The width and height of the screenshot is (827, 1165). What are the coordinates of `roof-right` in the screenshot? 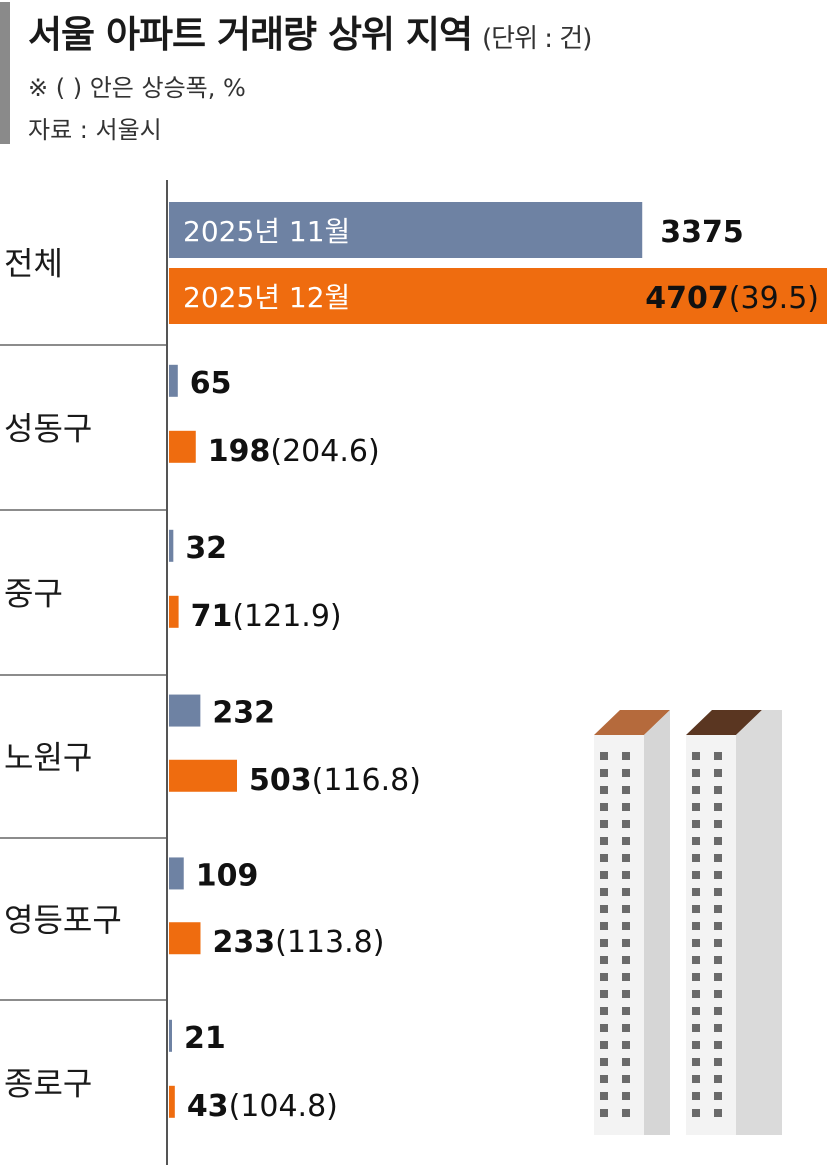 It's located at (724, 722).